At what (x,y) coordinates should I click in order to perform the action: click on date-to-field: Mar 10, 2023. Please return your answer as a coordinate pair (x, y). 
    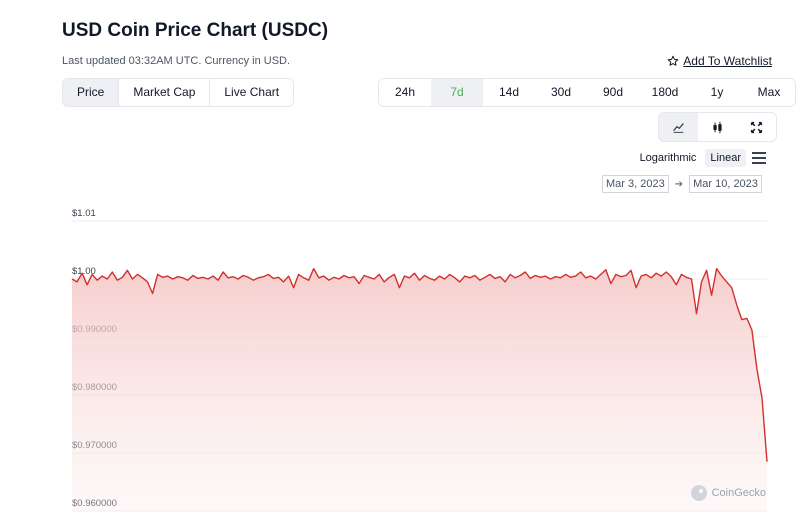
    Looking at the image, I should click on (725, 184).